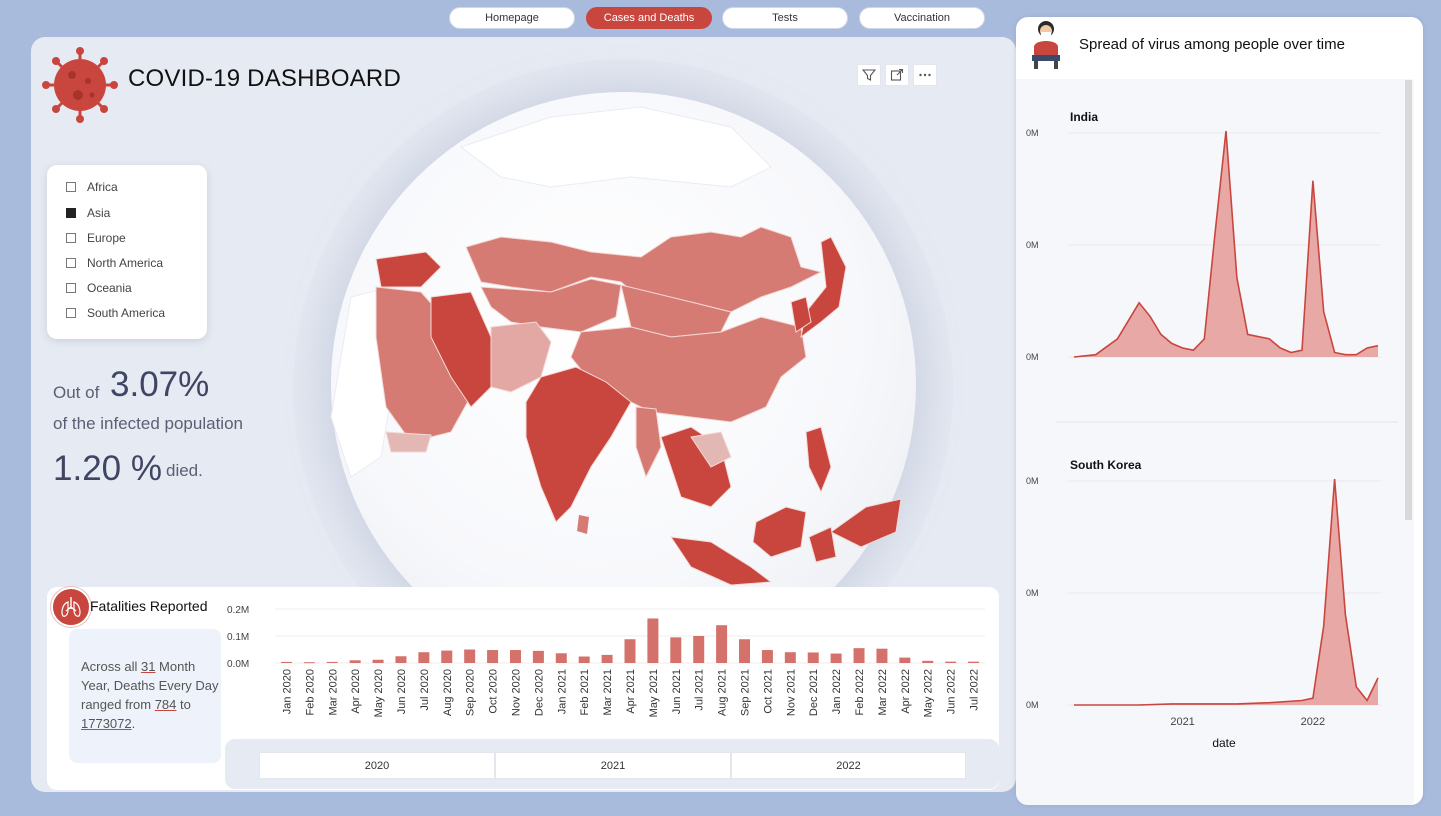 This screenshot has height=816, width=1441. I want to click on filter-option-asia: Asia, so click(88, 213).